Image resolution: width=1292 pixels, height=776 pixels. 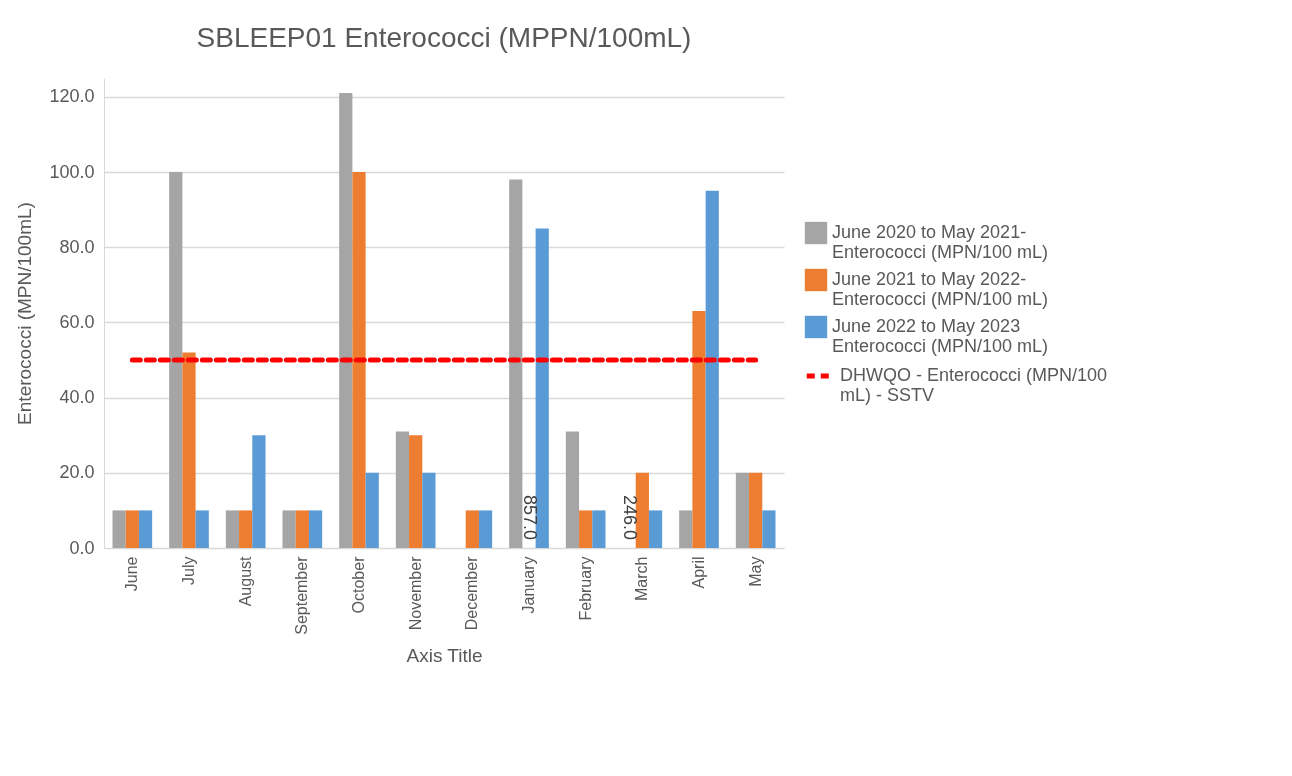 I want to click on x-tick-label: March, so click(x=642, y=578).